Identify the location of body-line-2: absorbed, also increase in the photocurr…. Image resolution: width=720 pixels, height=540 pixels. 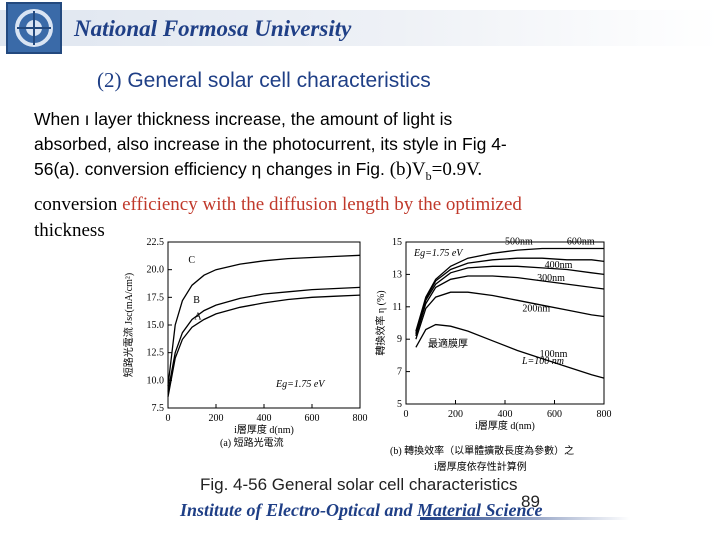
(270, 144).